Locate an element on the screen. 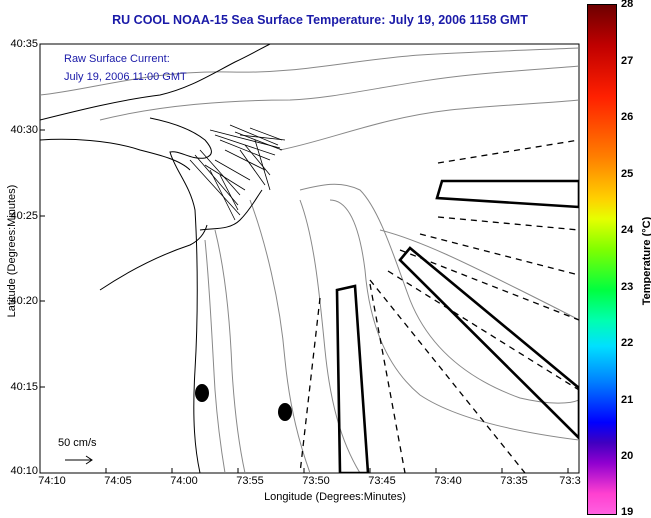 The height and width of the screenshot is (518, 651). y-tick-label: 40:10 is located at coordinates (24, 471).